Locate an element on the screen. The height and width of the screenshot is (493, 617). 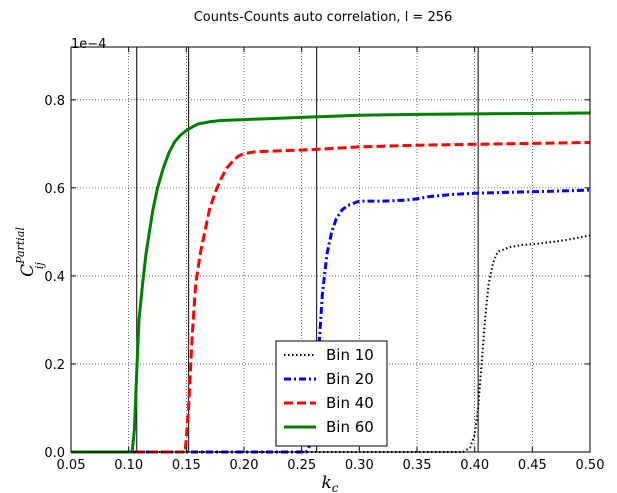
x-tick-label: 0.45 is located at coordinates (532, 465).